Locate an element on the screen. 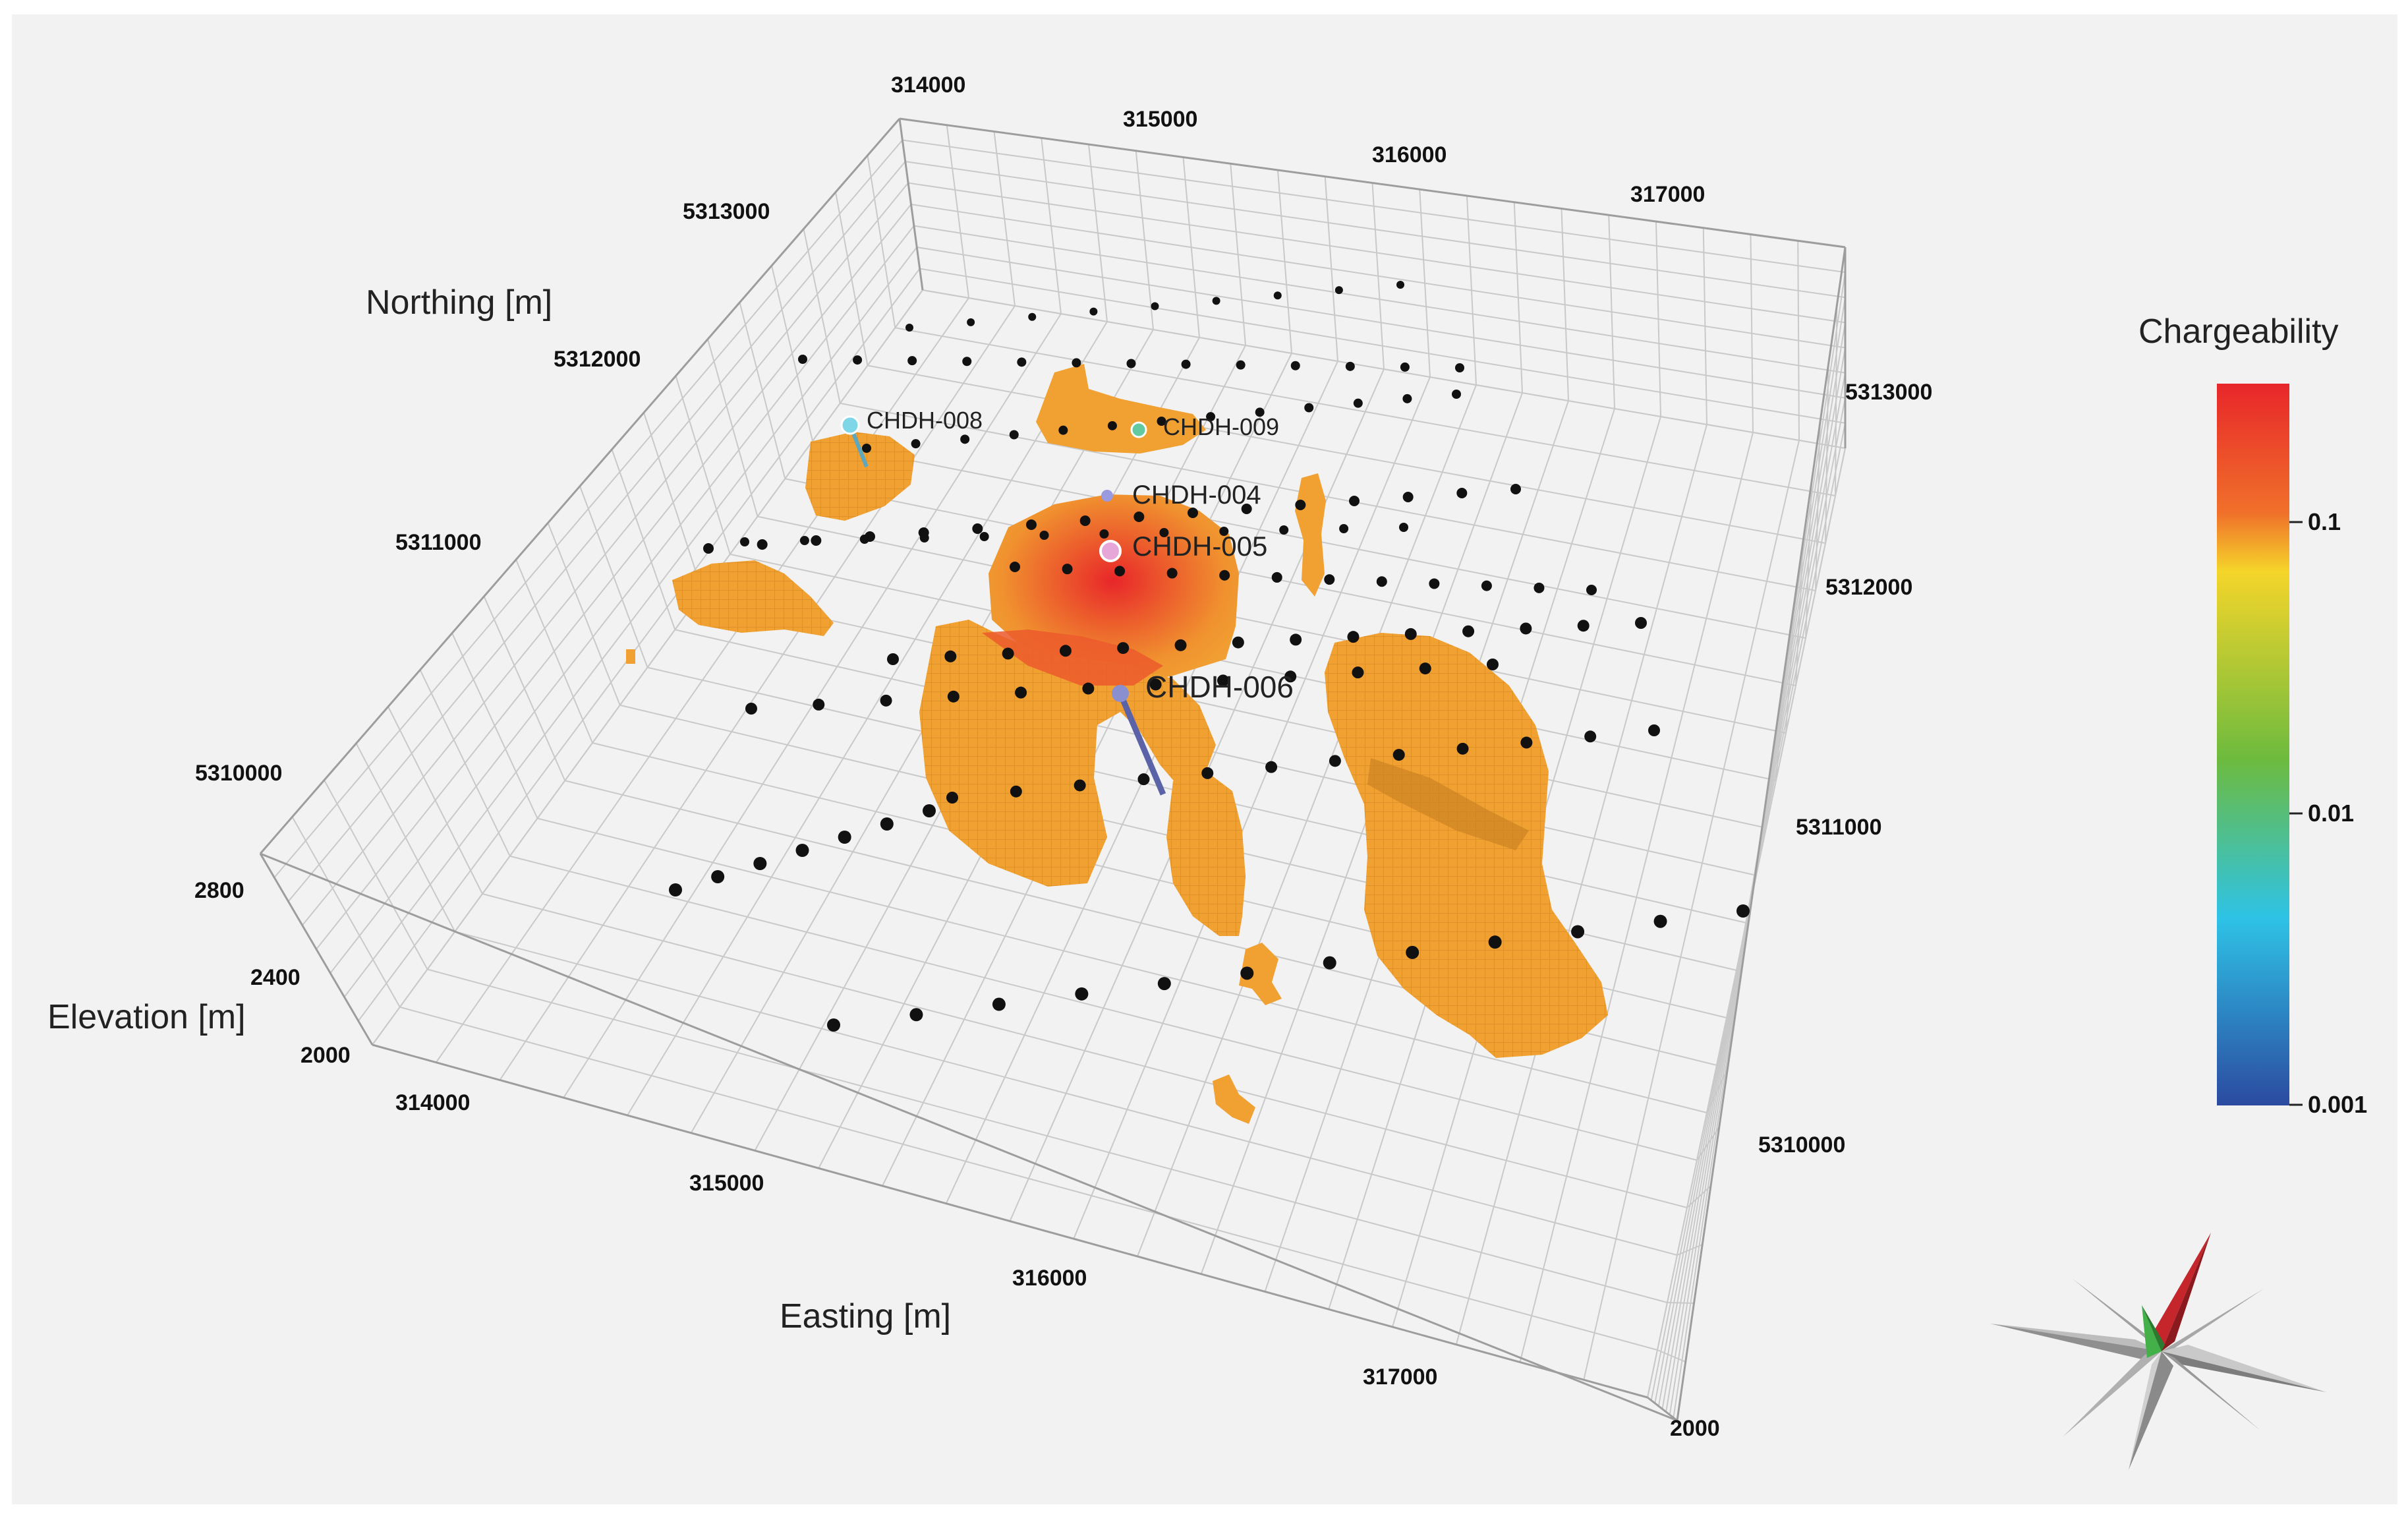 This screenshot has height=1526, width=2408. legend-title: Chargeability is located at coordinates (2238, 331).